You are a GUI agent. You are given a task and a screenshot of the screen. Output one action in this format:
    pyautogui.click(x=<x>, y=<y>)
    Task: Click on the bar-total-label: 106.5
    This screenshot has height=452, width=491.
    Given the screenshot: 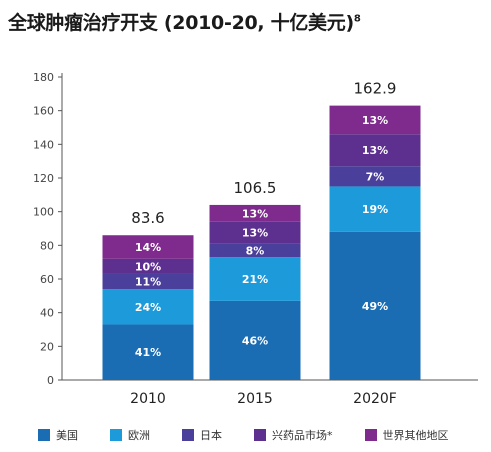 What is the action you would take?
    pyautogui.click(x=255, y=188)
    